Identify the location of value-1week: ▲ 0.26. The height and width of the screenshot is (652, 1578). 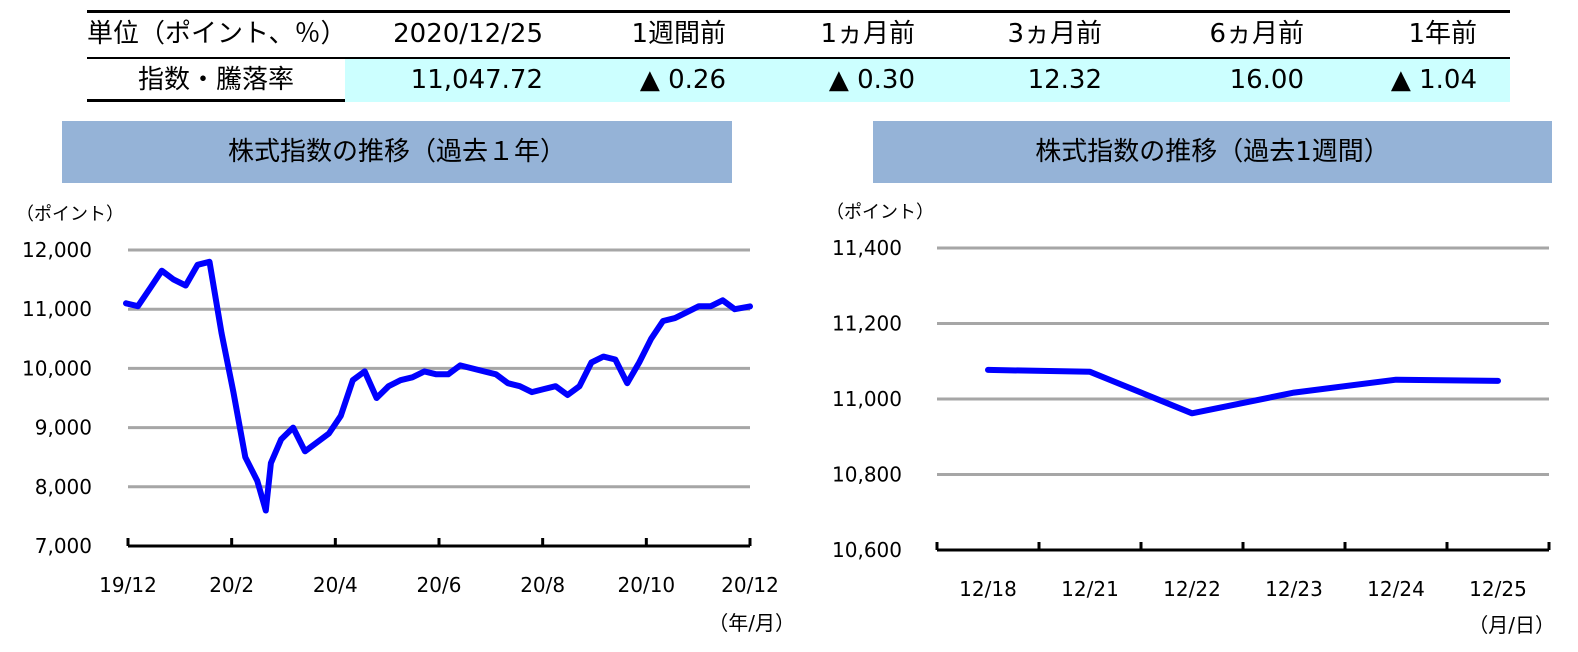
(682, 80).